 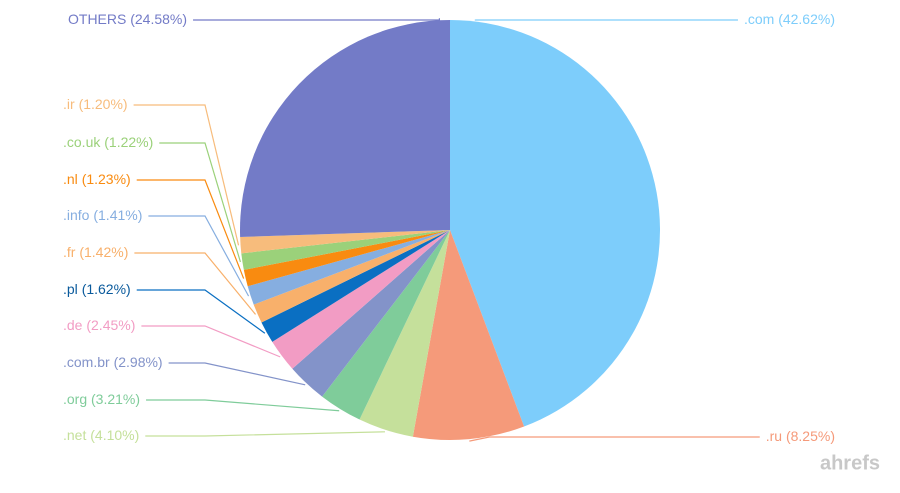 I want to click on category-name: .co.uk, so click(x=82, y=142).